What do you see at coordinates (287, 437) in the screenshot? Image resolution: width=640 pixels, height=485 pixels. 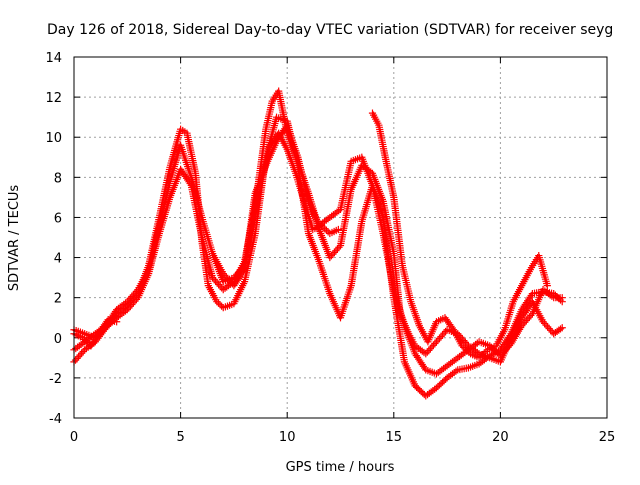 I see `x-tick-label: 10` at bounding box center [287, 437].